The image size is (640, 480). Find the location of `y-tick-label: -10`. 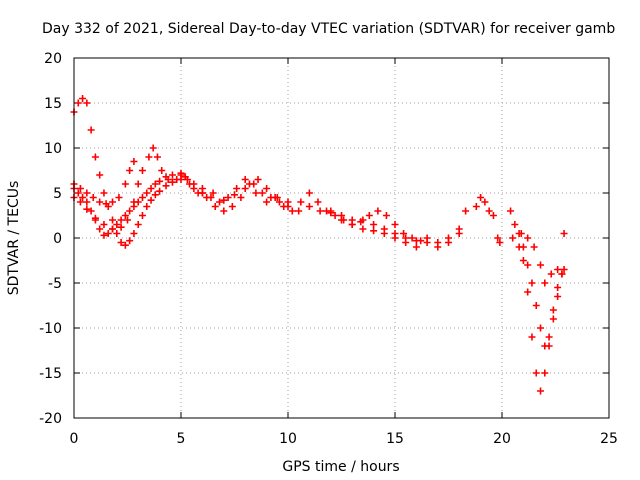

y-tick-label: -10 is located at coordinates (50, 329).